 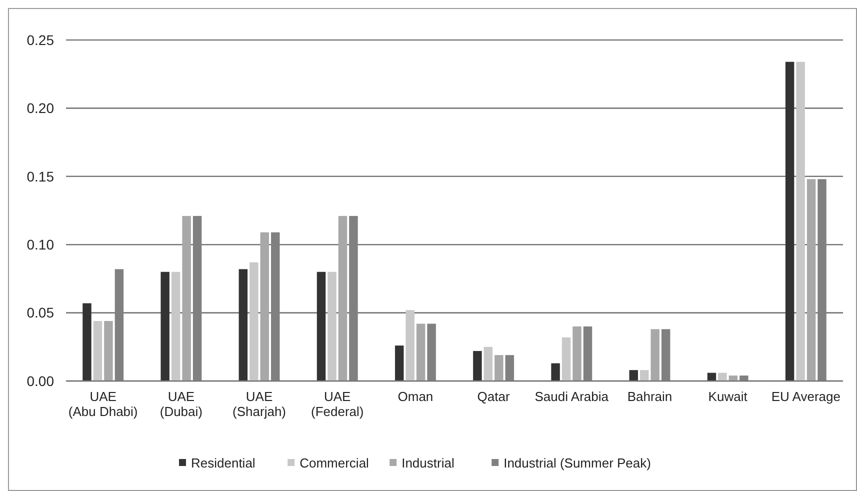 I want to click on x-tick-label: Oman, so click(x=416, y=396).